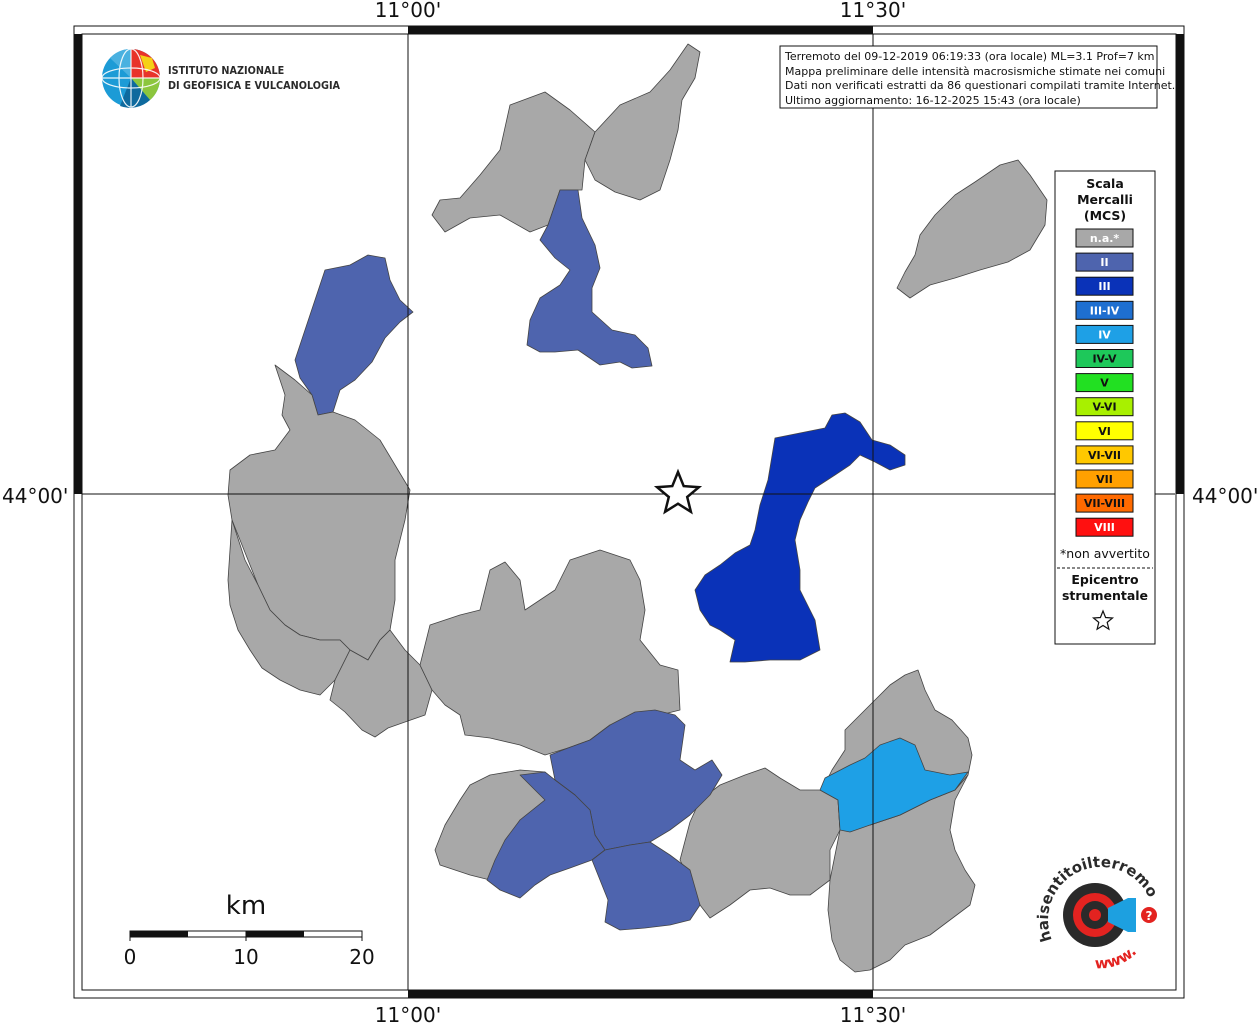 This screenshot has height=1028, width=1257. I want to click on coord-left-44-00: 44°00', so click(35, 496).